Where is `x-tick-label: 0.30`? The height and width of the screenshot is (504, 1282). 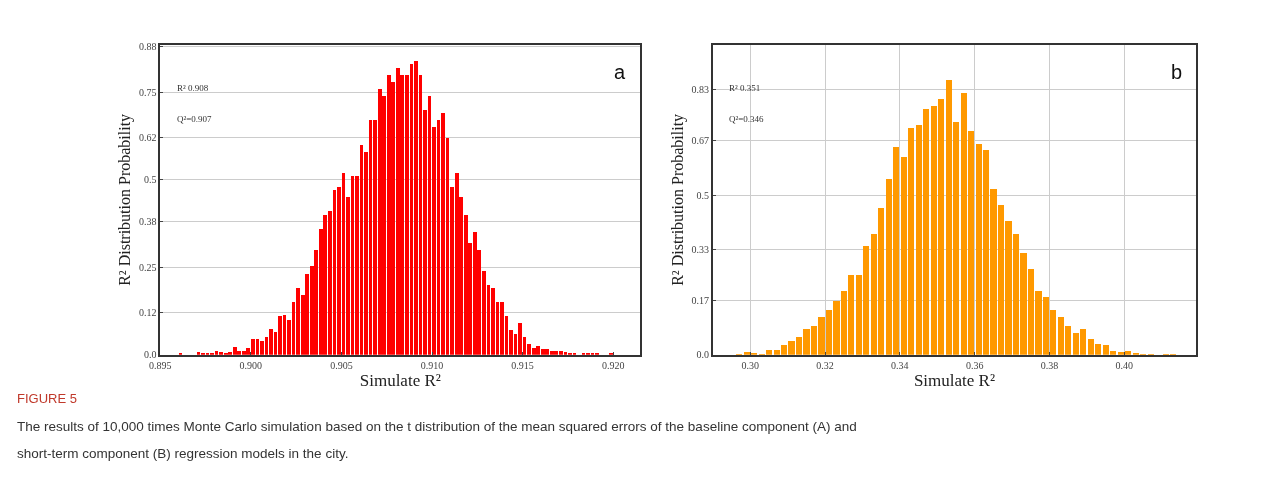 x-tick-label: 0.30 is located at coordinates (750, 365).